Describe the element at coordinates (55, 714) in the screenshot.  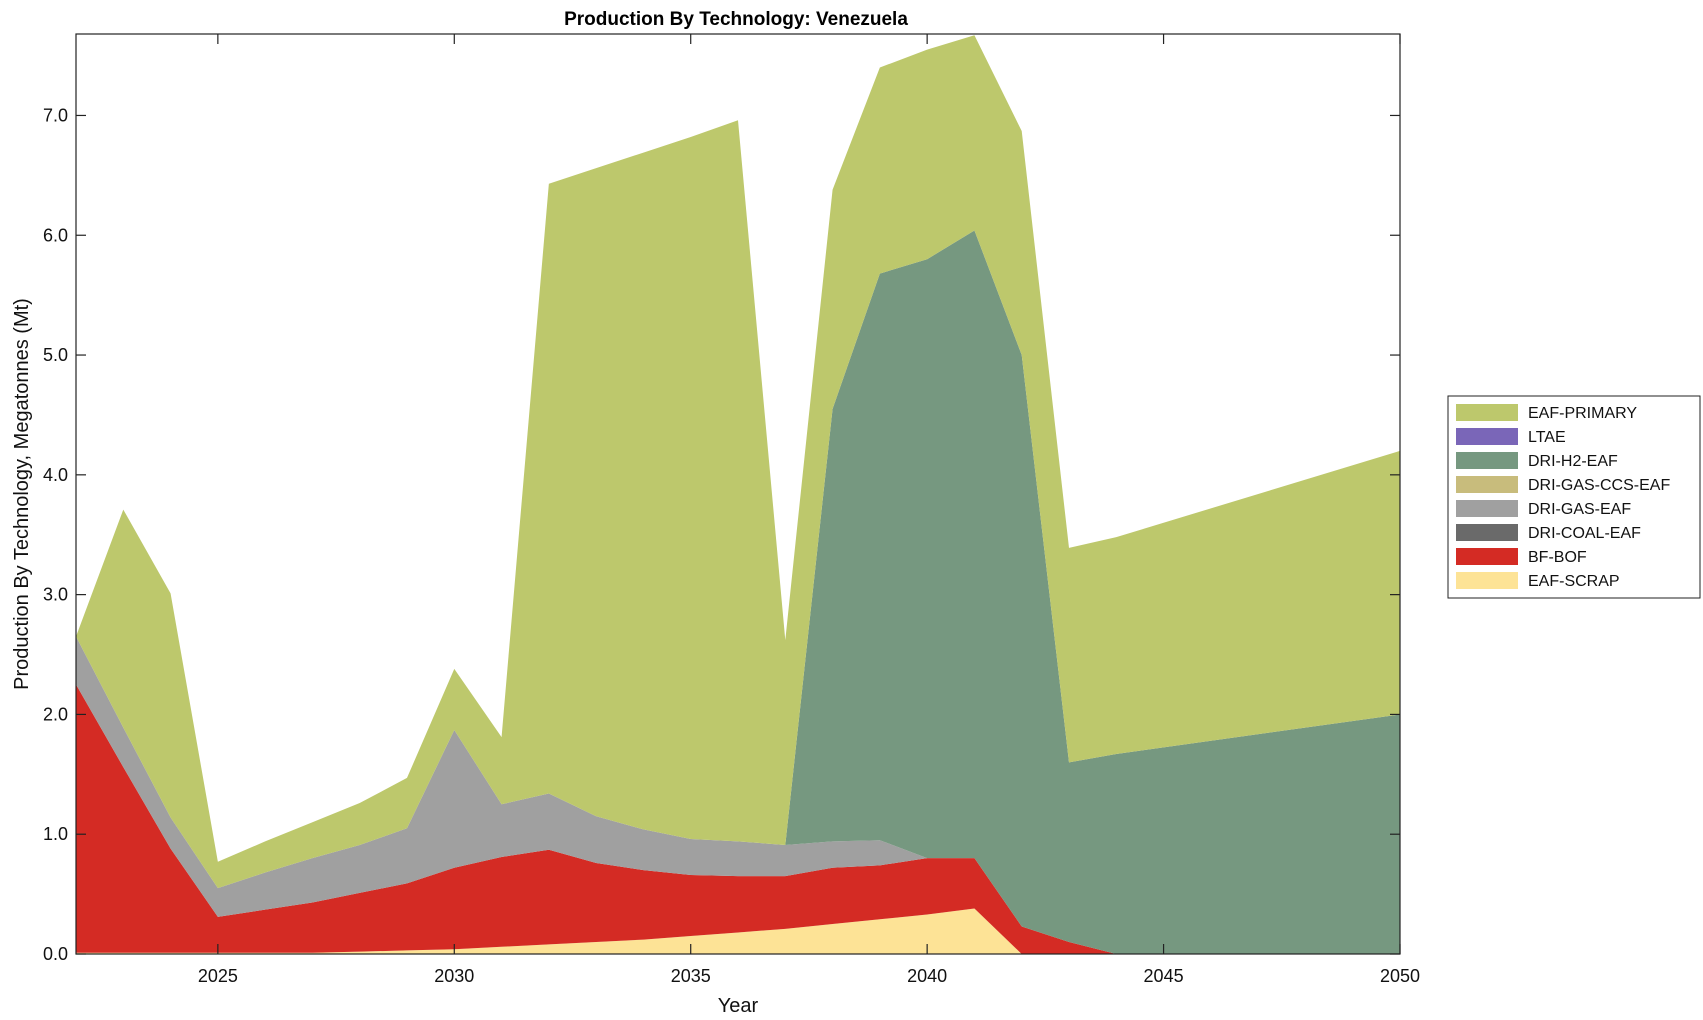
I see `y-tick-label: 2.0` at that location.